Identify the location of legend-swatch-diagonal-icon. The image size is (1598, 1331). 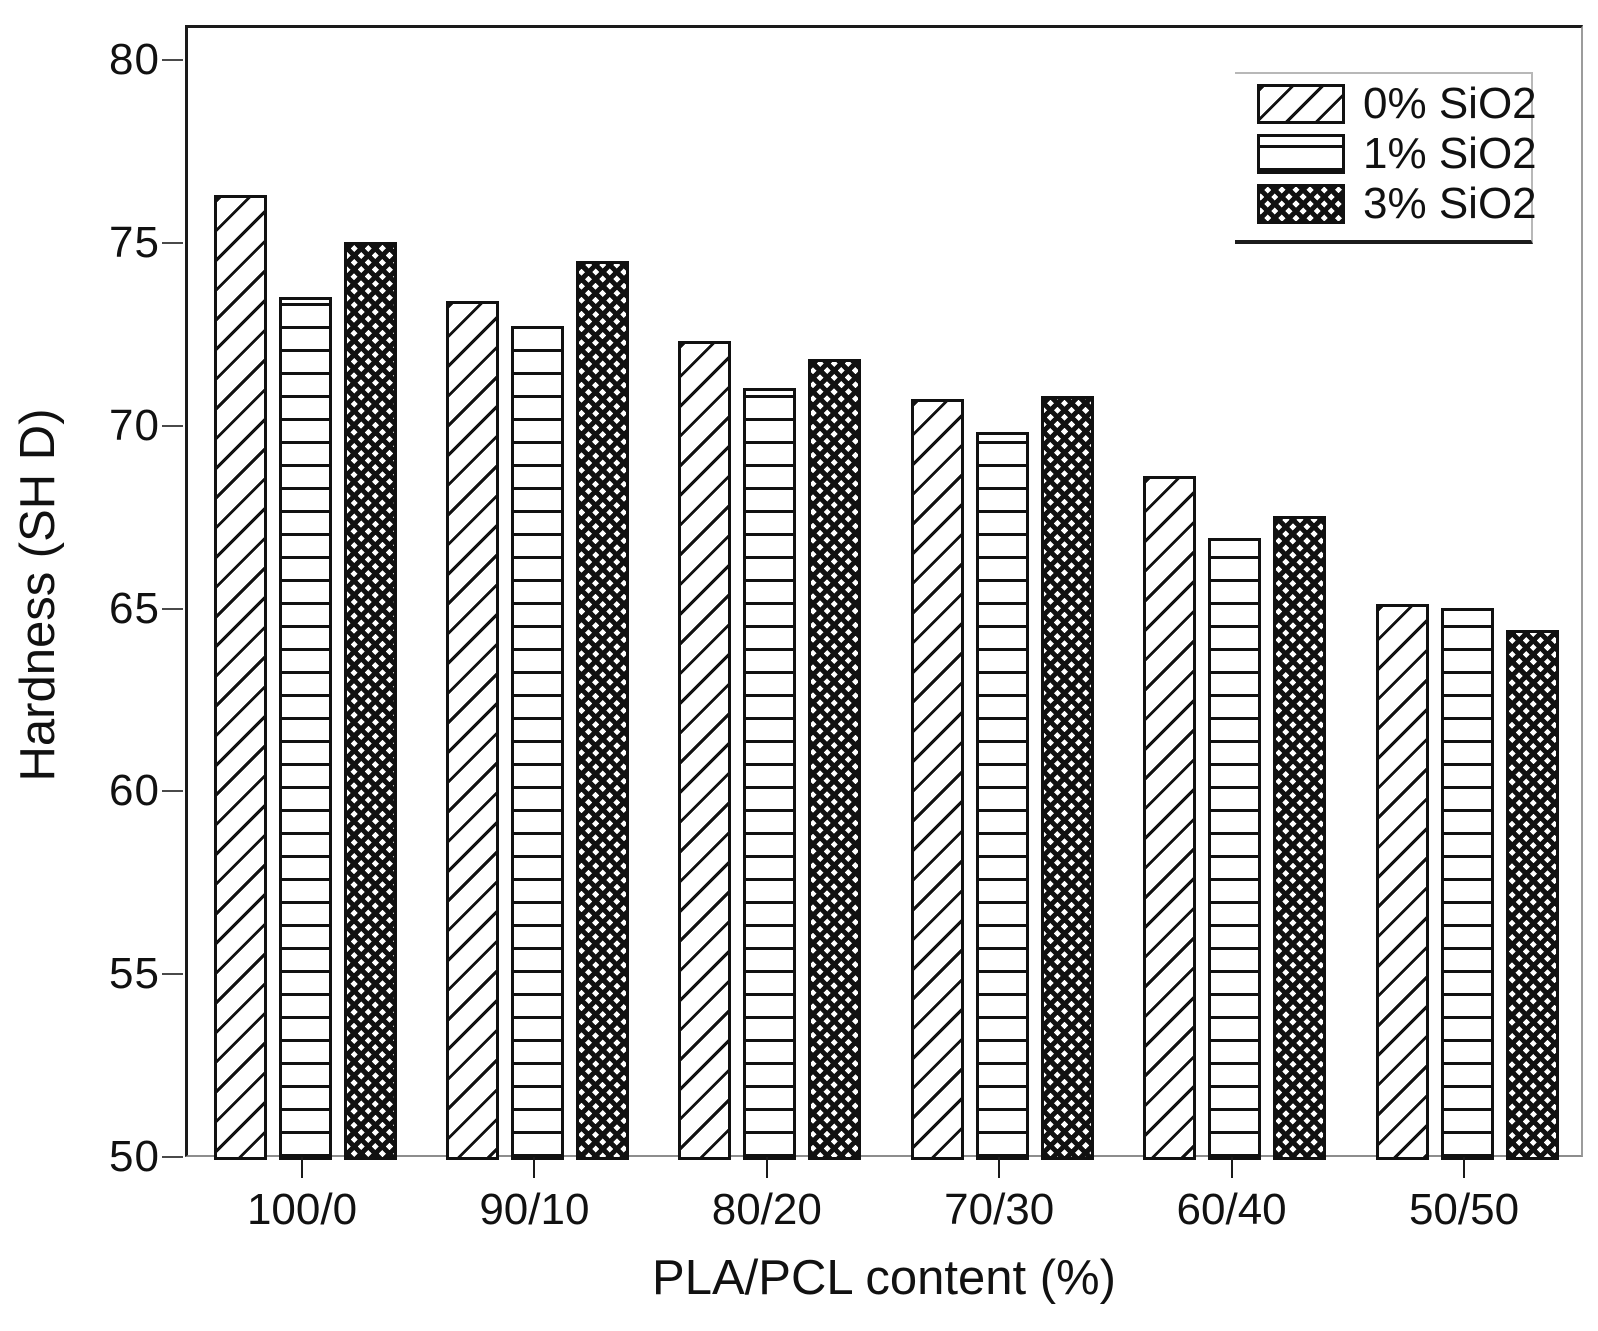
(1301, 104).